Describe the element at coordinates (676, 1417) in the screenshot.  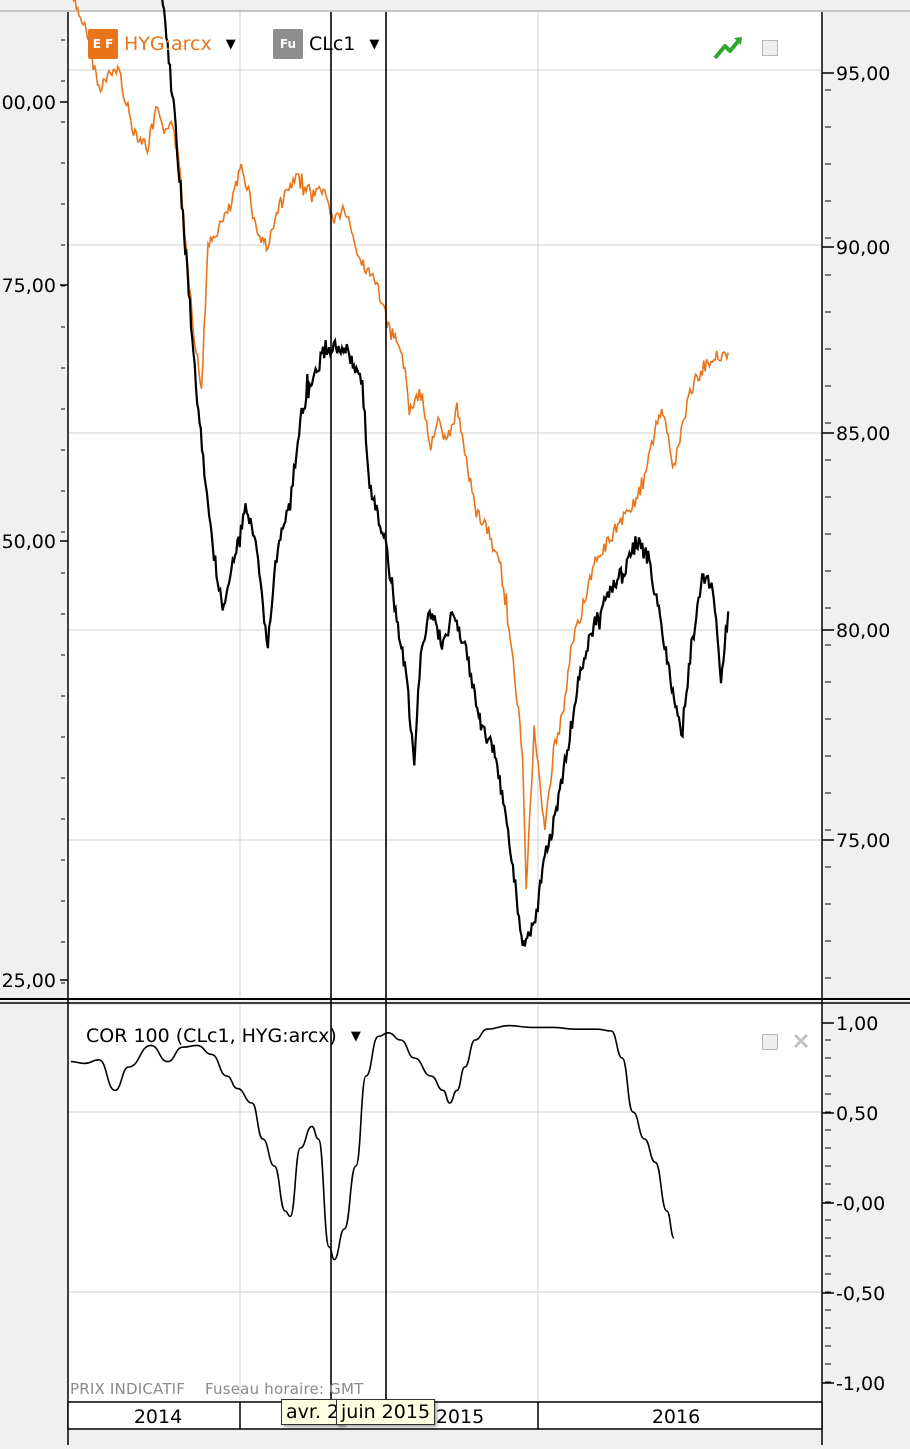
I see `date-axis-year-label: 2016` at that location.